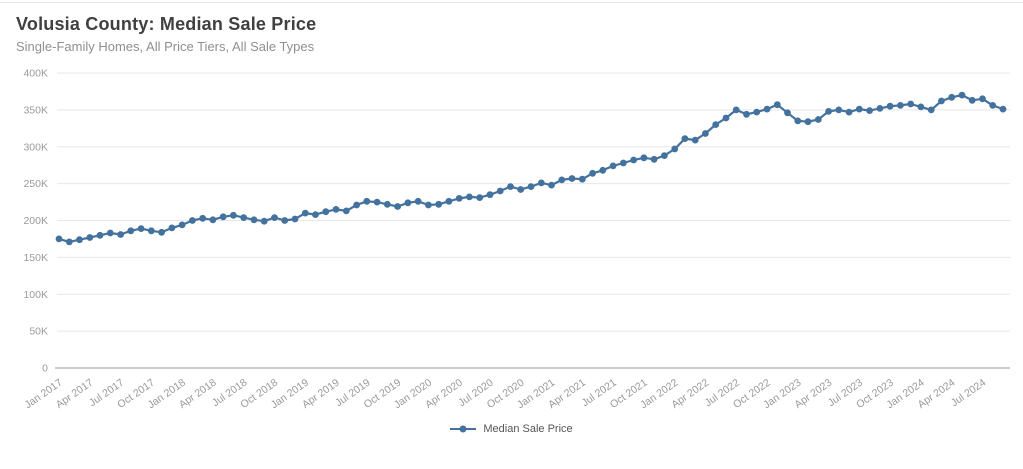 The width and height of the screenshot is (1023, 469). Describe the element at coordinates (38, 332) in the screenshot. I see `y-axis-label: 50K` at that location.